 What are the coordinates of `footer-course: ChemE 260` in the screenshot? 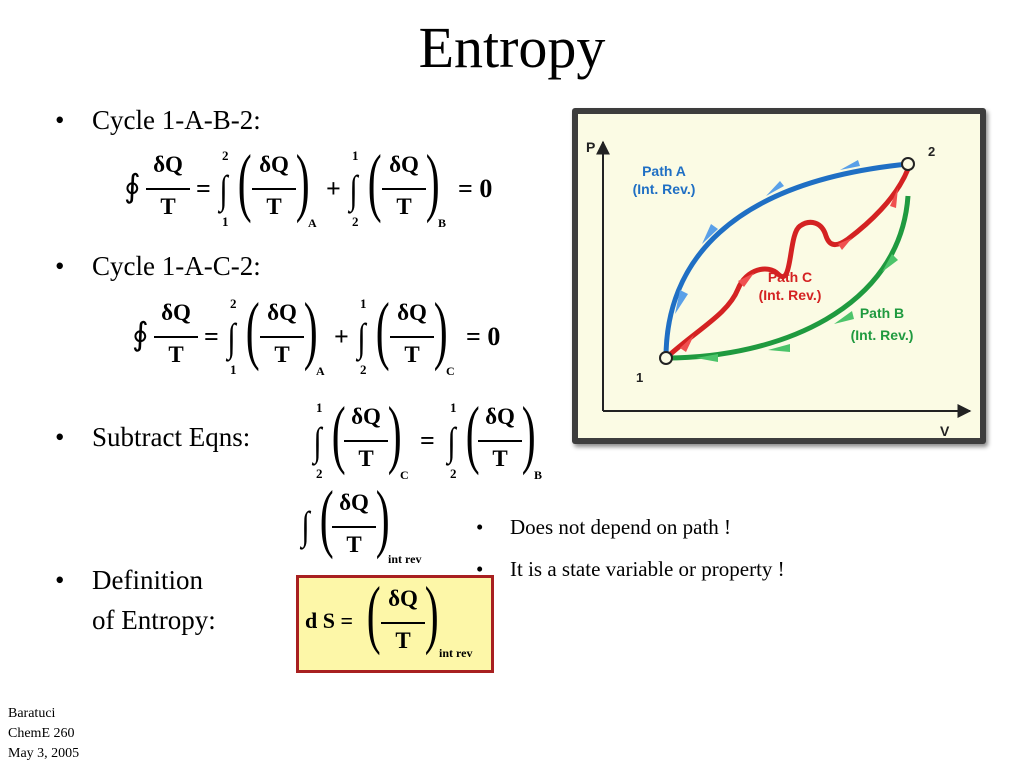 It's located at (41, 733).